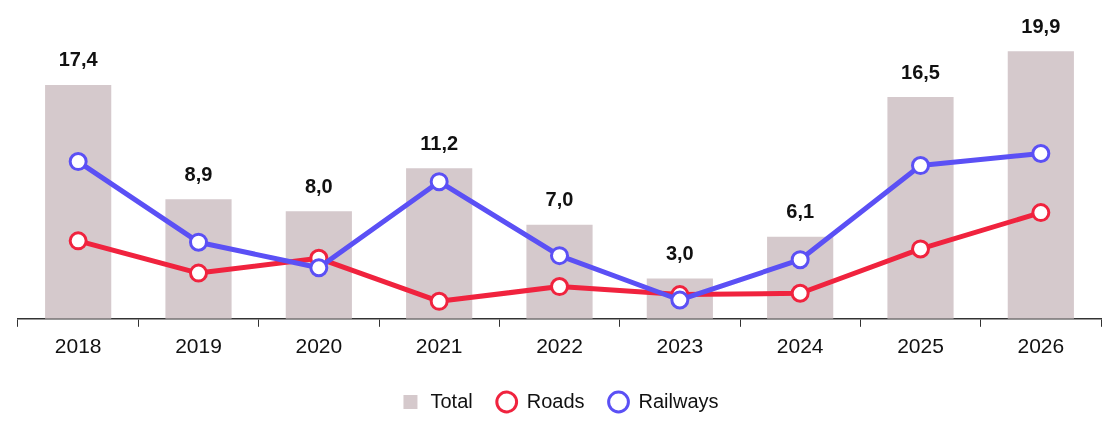 The width and height of the screenshot is (1115, 426). I want to click on x-tick-label: 2023, so click(680, 346).